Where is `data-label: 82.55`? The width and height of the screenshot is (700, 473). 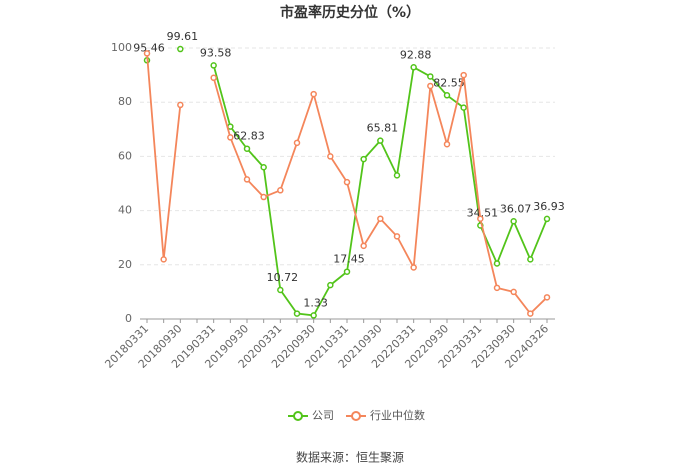 data-label: 82.55 is located at coordinates (449, 82).